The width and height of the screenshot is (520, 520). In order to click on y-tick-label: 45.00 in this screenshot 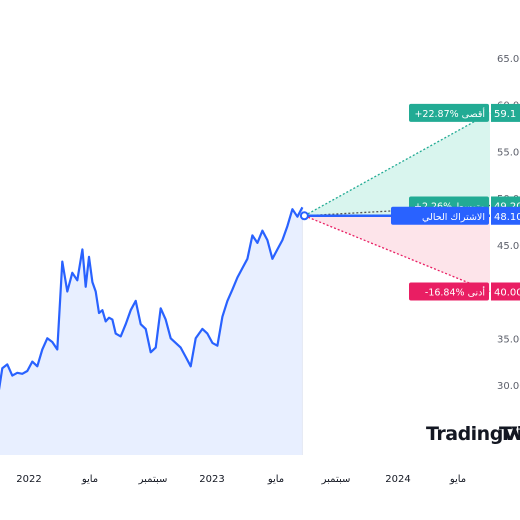, I will do `click(508, 246)`.